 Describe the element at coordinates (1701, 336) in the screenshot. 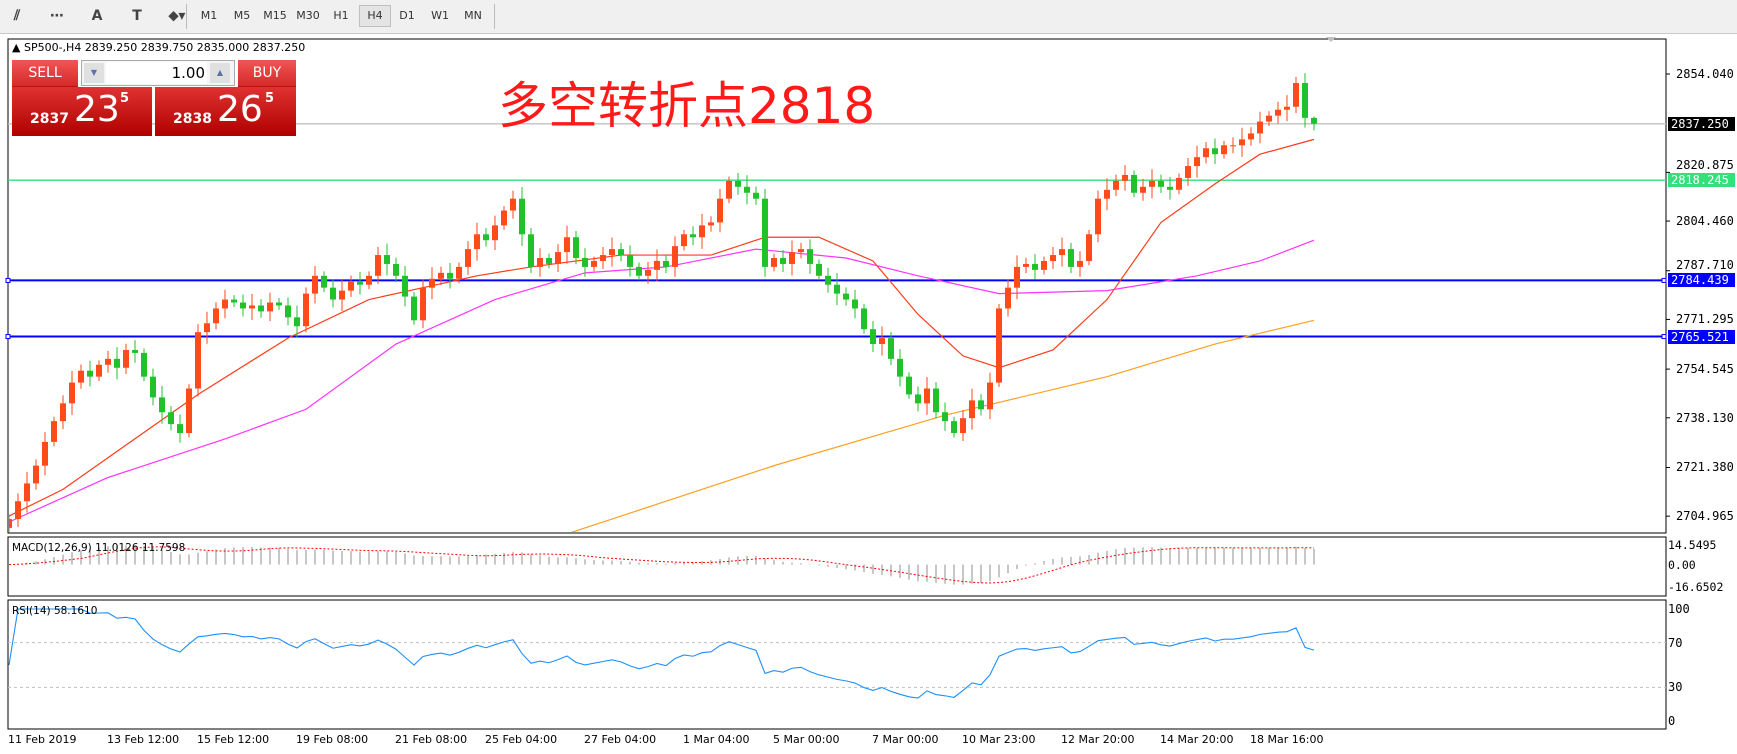

I see `price-tag-support: 2765.521` at that location.